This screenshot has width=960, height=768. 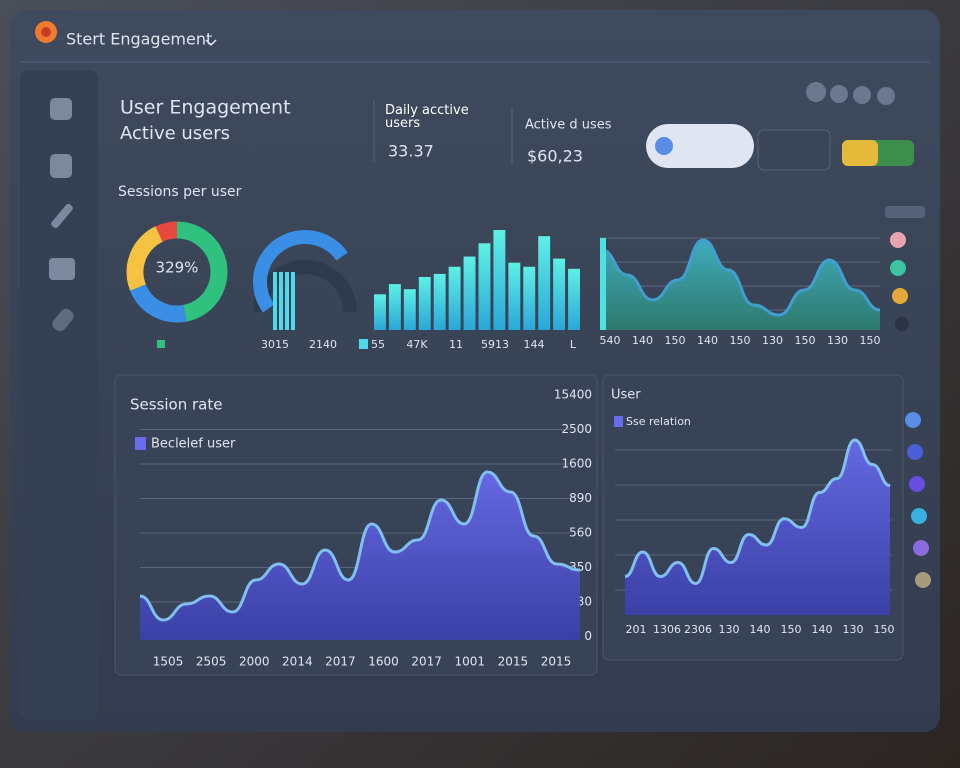 What do you see at coordinates (383, 662) in the screenshot?
I see `x-tick-label: 1600` at bounding box center [383, 662].